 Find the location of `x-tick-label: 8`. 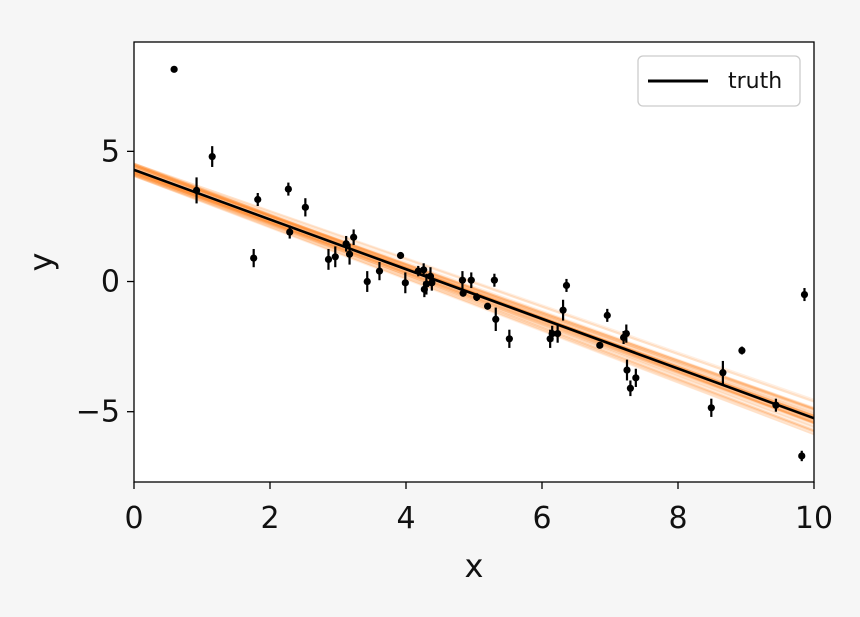

x-tick-label: 8 is located at coordinates (677, 518).